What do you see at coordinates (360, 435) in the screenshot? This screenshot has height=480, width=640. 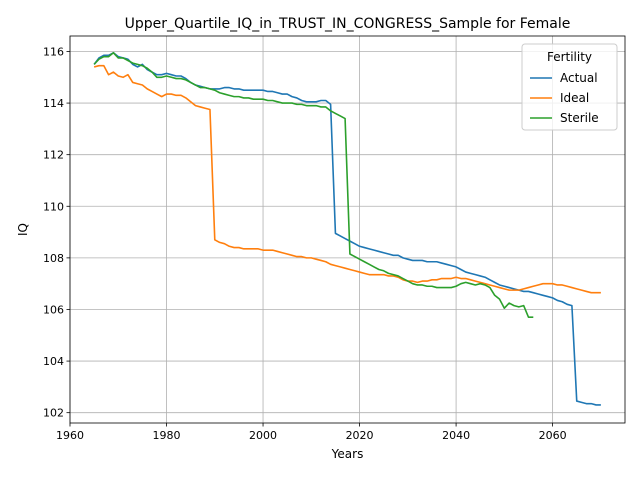 I see `x-tick-label: 2020` at bounding box center [360, 435].